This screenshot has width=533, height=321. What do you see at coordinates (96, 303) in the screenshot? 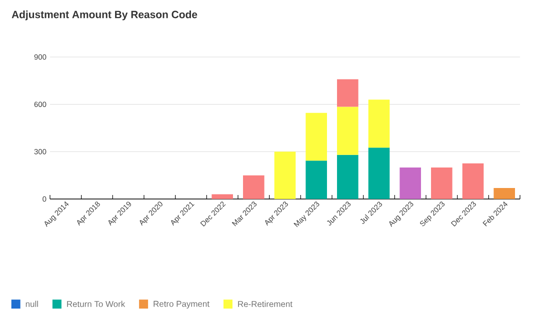
I see `legend-label: Return To Work` at bounding box center [96, 303].